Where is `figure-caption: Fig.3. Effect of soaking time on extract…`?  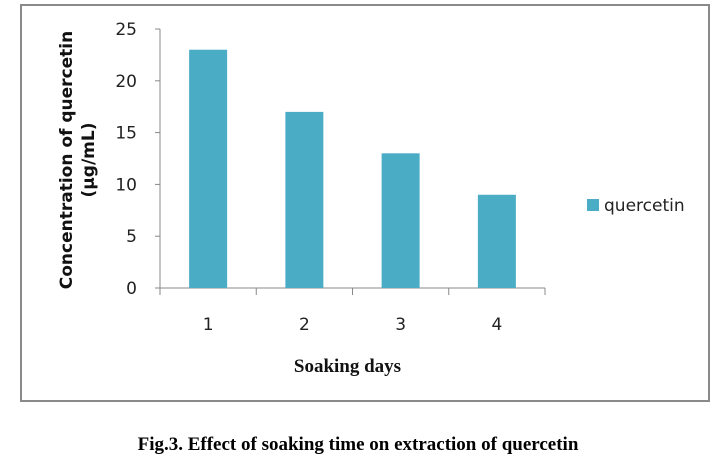 figure-caption: Fig.3. Effect of soaking time on extract… is located at coordinates (358, 444).